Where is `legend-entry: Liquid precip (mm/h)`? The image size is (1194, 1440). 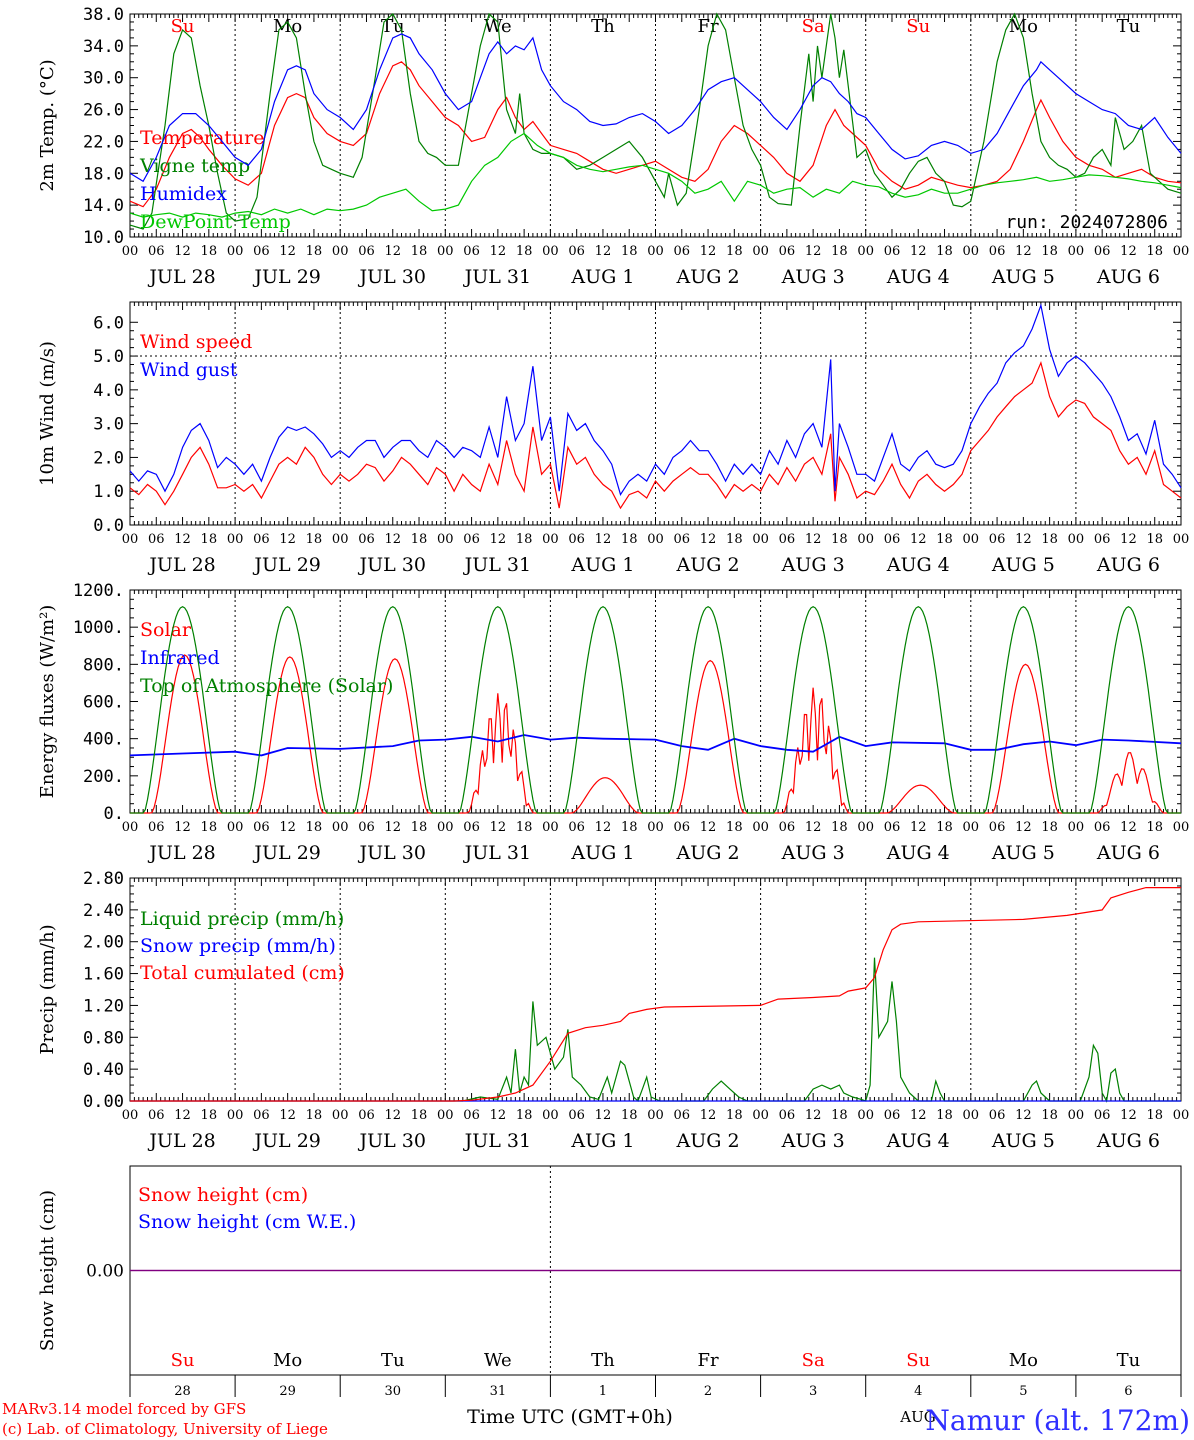 legend-entry: Liquid precip (mm/h) is located at coordinates (242, 919).